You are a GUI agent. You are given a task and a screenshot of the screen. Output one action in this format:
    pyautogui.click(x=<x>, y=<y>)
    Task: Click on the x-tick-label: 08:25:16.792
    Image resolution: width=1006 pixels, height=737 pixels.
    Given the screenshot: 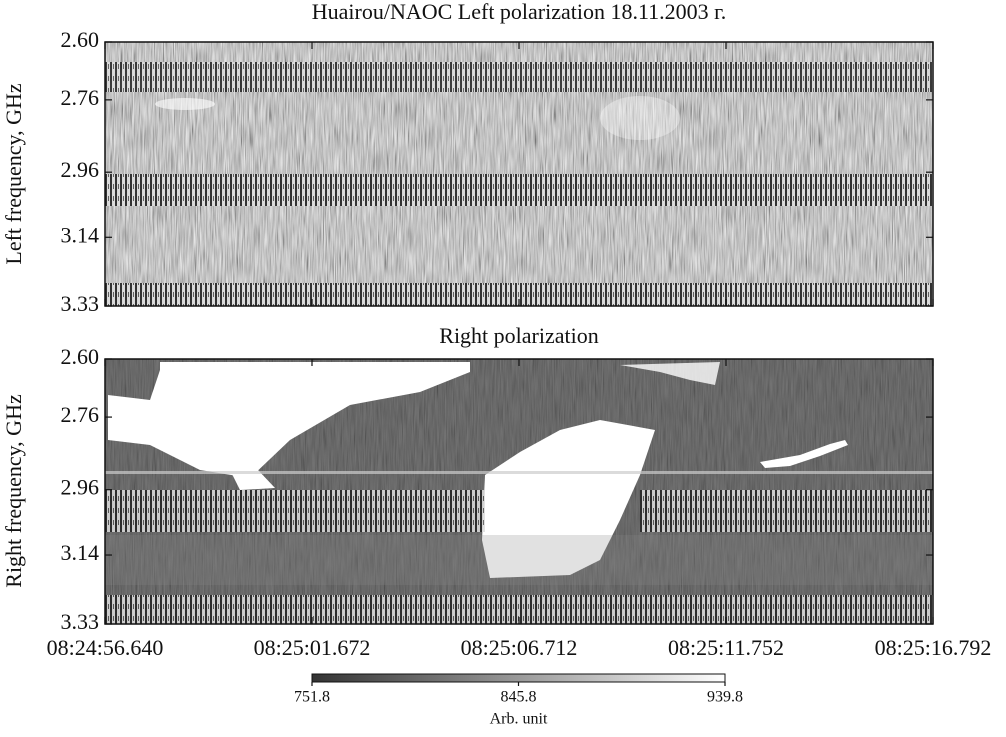 What is the action you would take?
    pyautogui.click(x=933, y=647)
    